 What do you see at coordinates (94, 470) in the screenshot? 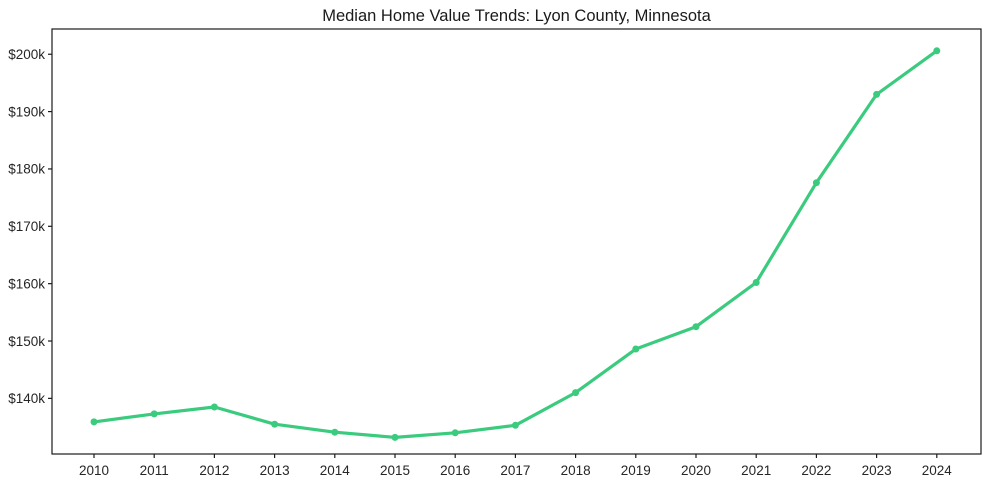
I see `x-tick-label: 2010` at bounding box center [94, 470].